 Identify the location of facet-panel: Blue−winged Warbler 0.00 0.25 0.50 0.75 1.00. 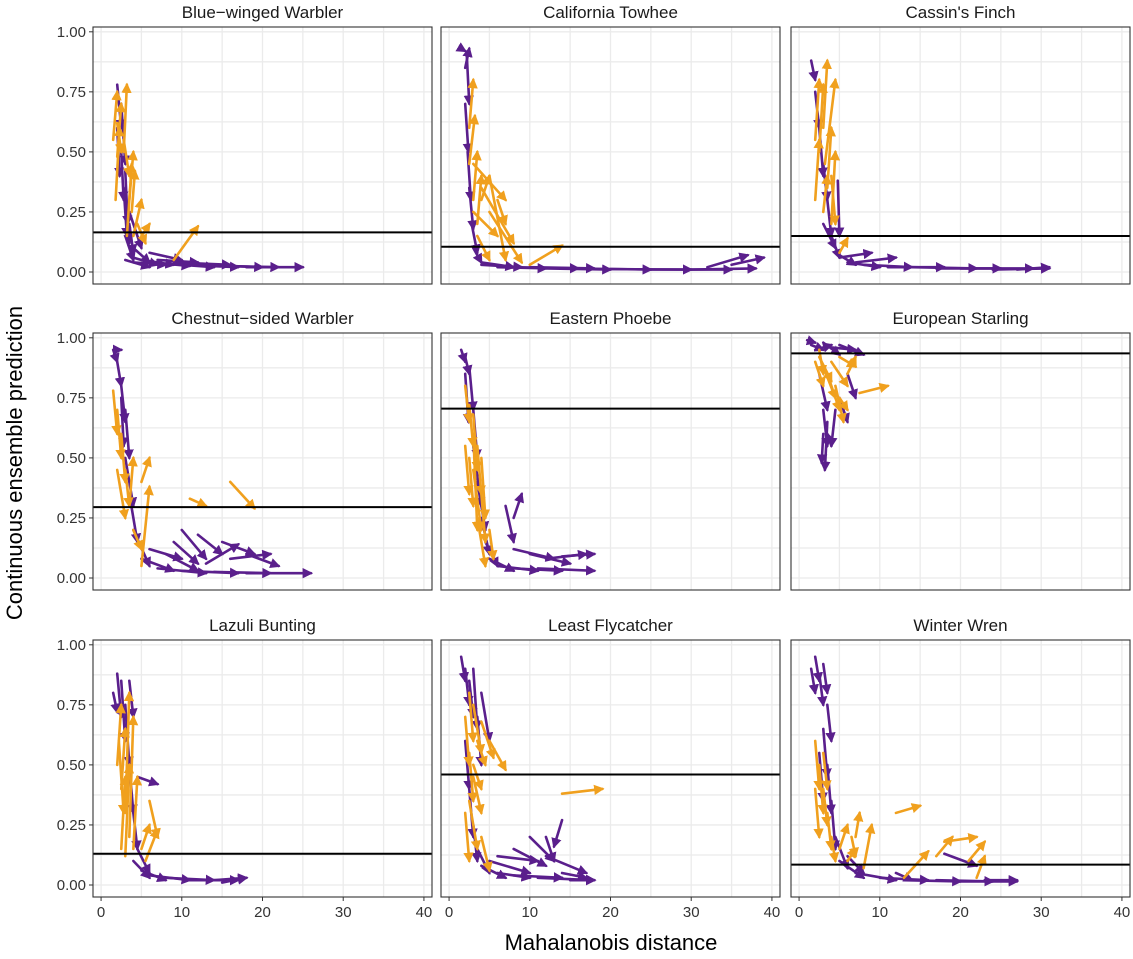
(245, 144).